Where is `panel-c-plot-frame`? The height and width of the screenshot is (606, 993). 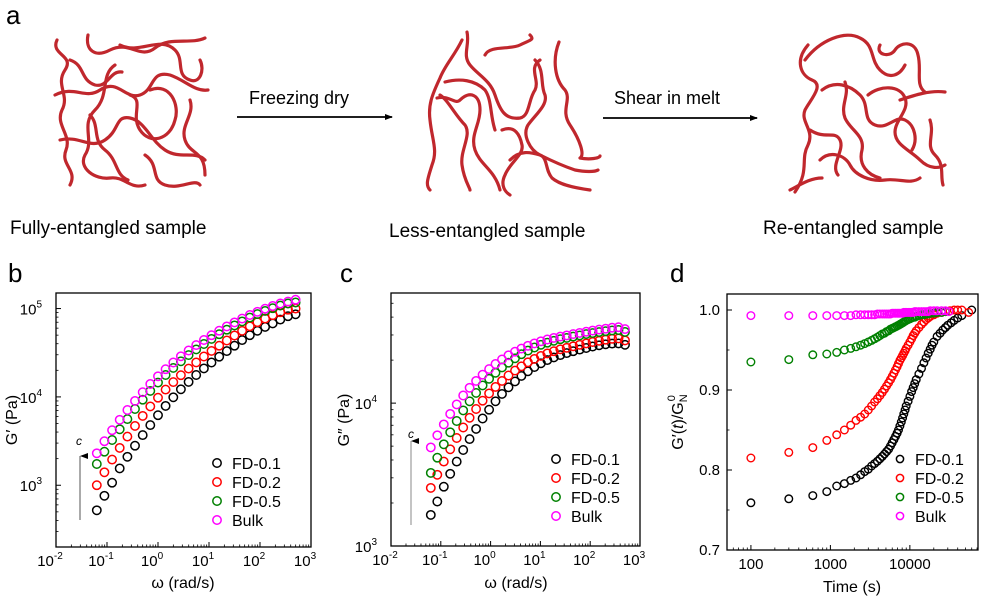 panel-c-plot-frame is located at coordinates (515, 419).